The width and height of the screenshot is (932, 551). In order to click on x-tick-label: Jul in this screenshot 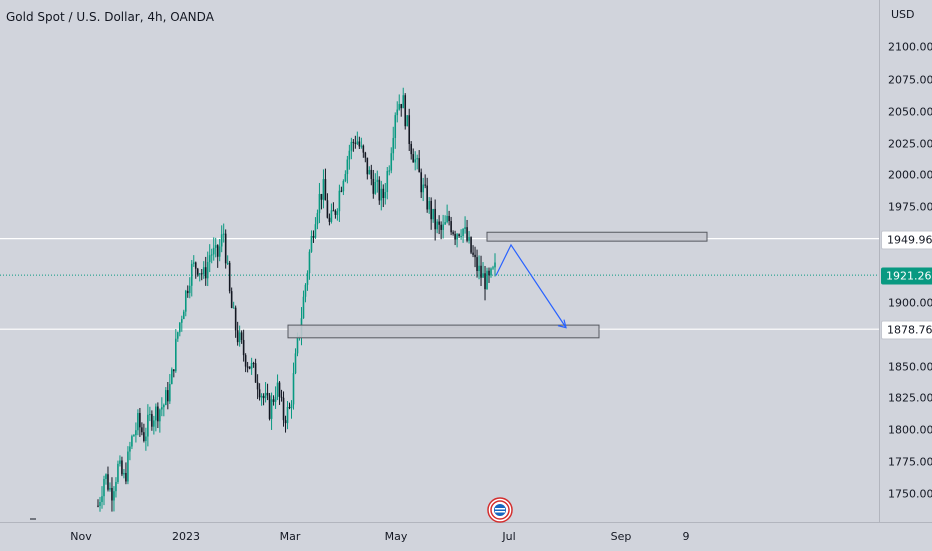, I will do `click(509, 536)`.